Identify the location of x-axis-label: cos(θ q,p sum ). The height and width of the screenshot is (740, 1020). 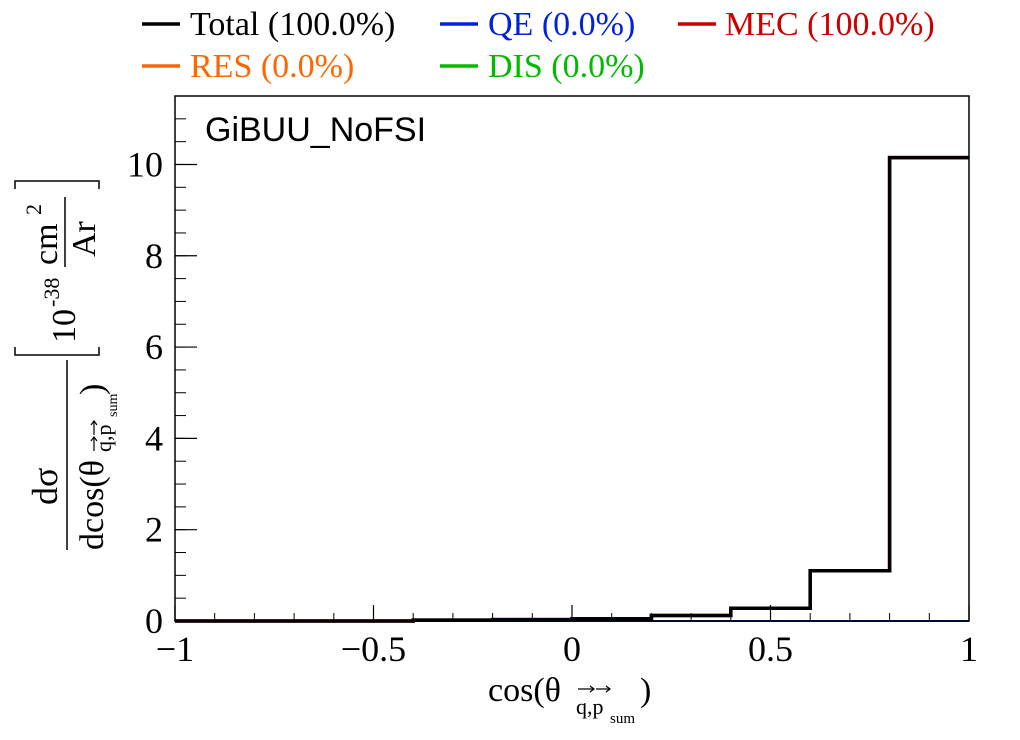
(569, 699).